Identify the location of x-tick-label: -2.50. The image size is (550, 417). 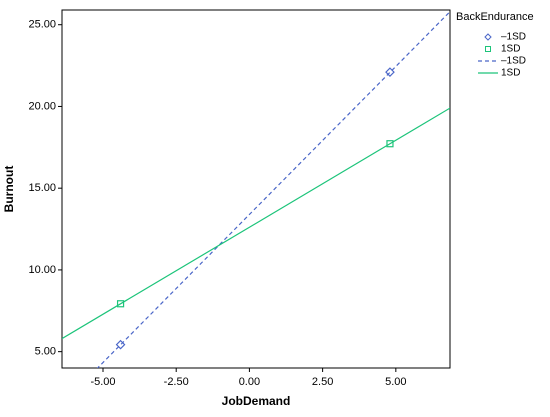
(176, 382).